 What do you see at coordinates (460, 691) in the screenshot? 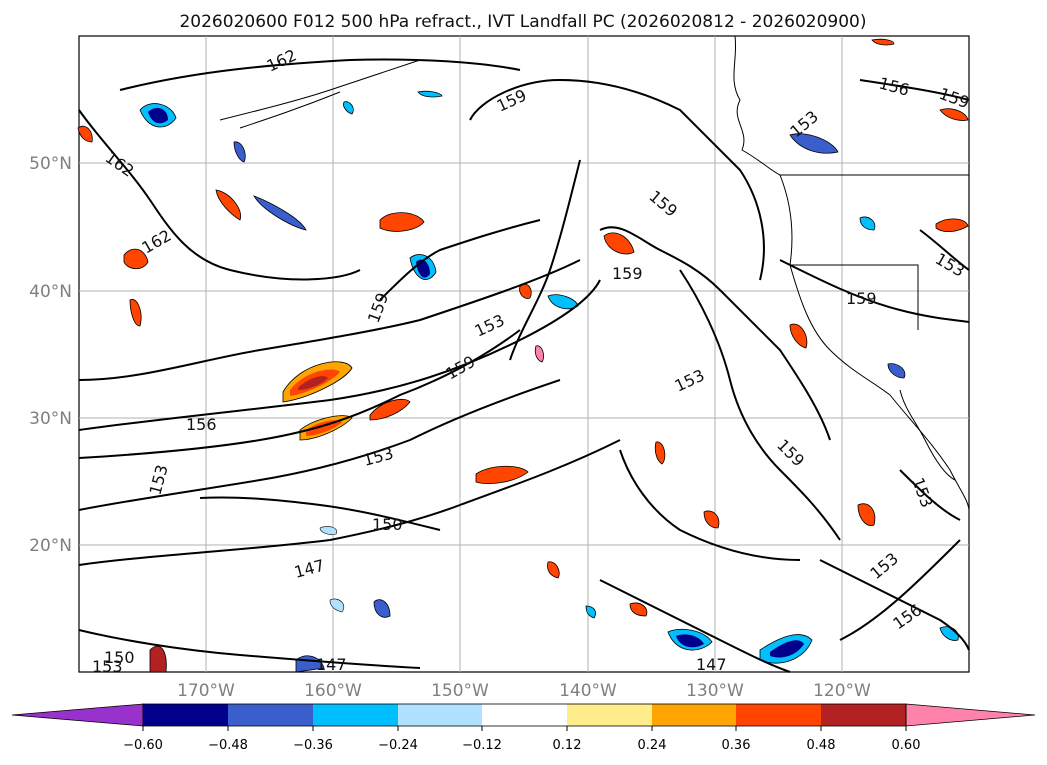
I see `lon-label: 150°W` at bounding box center [460, 691].